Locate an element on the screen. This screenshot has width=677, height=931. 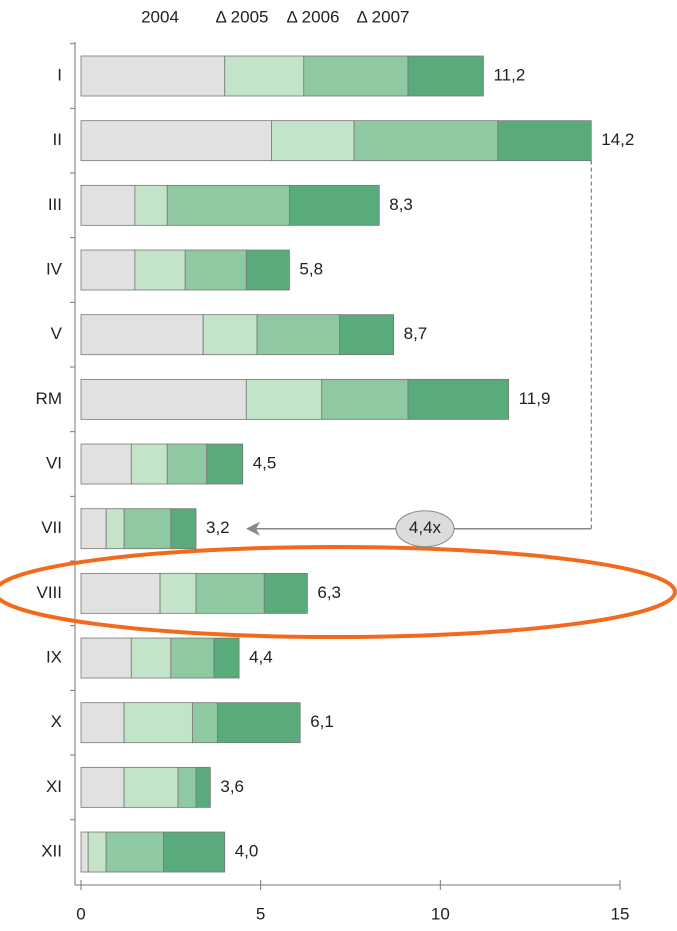
highlight-ellipse is located at coordinates (338, 592).